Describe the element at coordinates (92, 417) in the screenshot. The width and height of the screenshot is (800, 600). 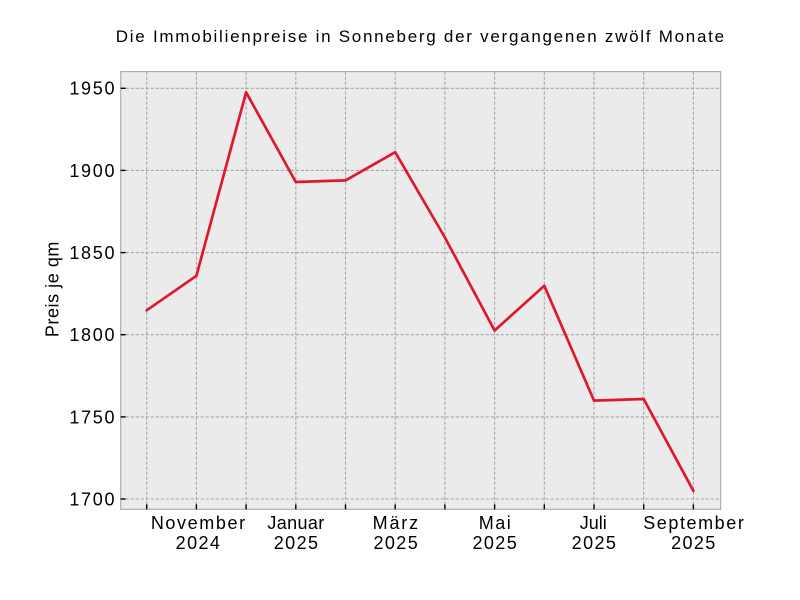
I see `svg-text: 1750` at that location.